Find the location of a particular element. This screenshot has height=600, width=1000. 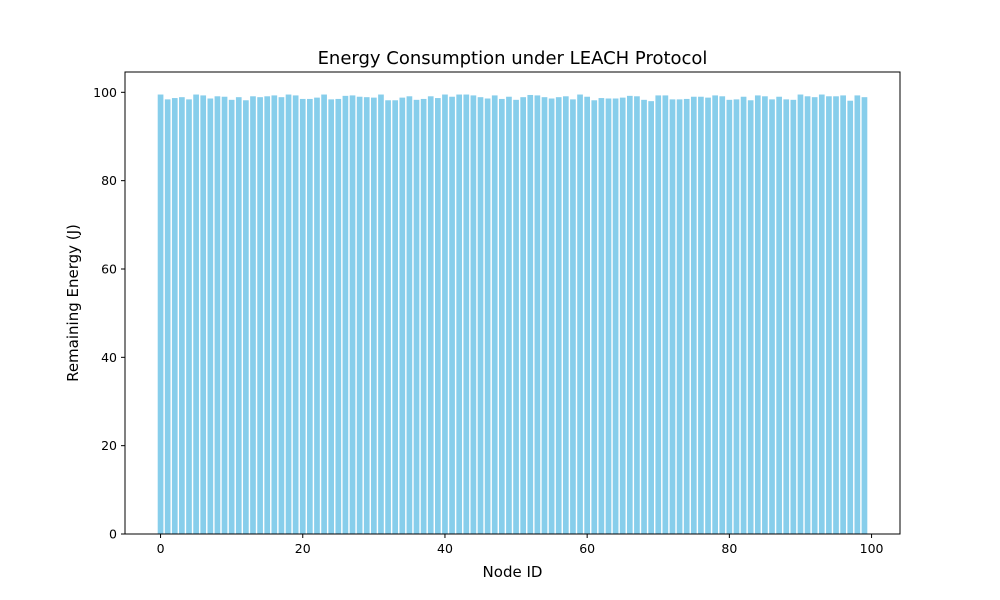

x-axis-label: Node ID is located at coordinates (513, 572).